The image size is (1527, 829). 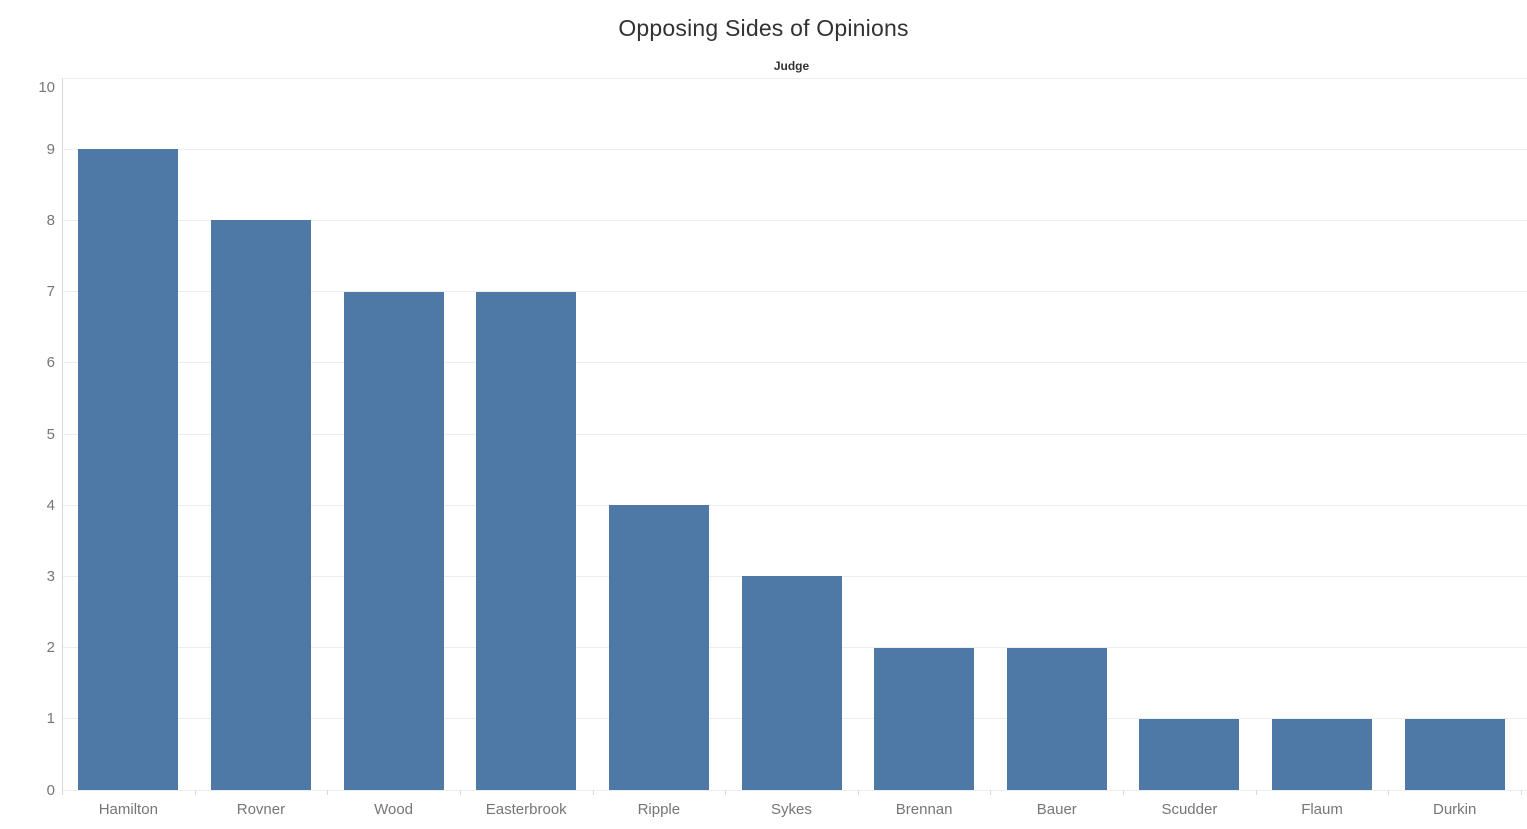 What do you see at coordinates (50, 363) in the screenshot?
I see `y-axis-label: 6` at bounding box center [50, 363].